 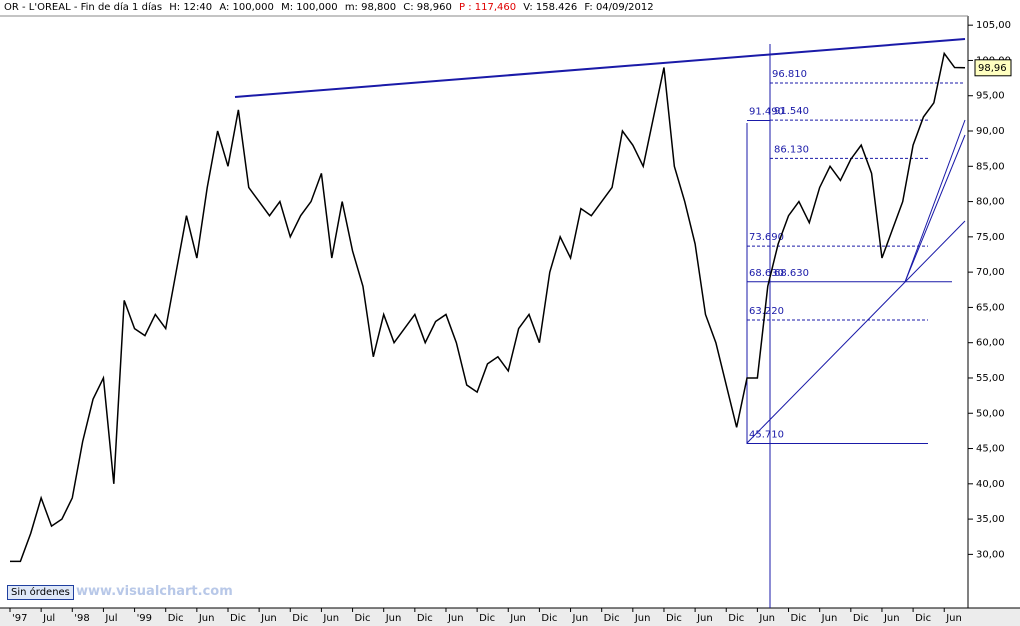 What do you see at coordinates (191, 7) in the screenshot?
I see `header-item: H: 12:40` at bounding box center [191, 7].